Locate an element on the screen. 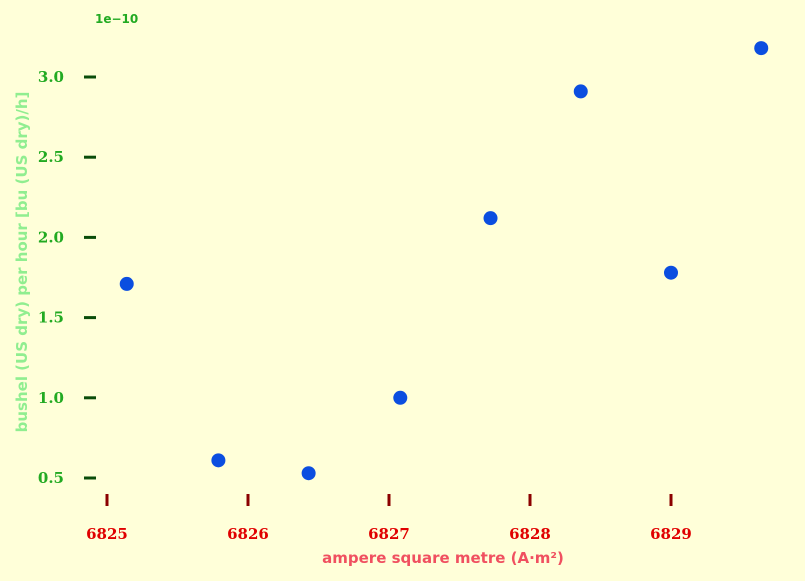 The height and width of the screenshot is (581, 805). x-tick-label: 6827 is located at coordinates (389, 534).